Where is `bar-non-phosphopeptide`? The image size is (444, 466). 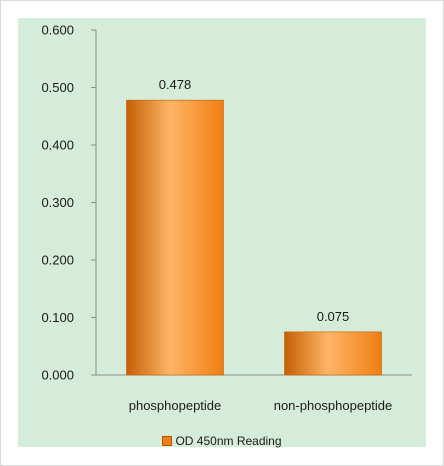
bar-non-phosphopeptide is located at coordinates (333, 353).